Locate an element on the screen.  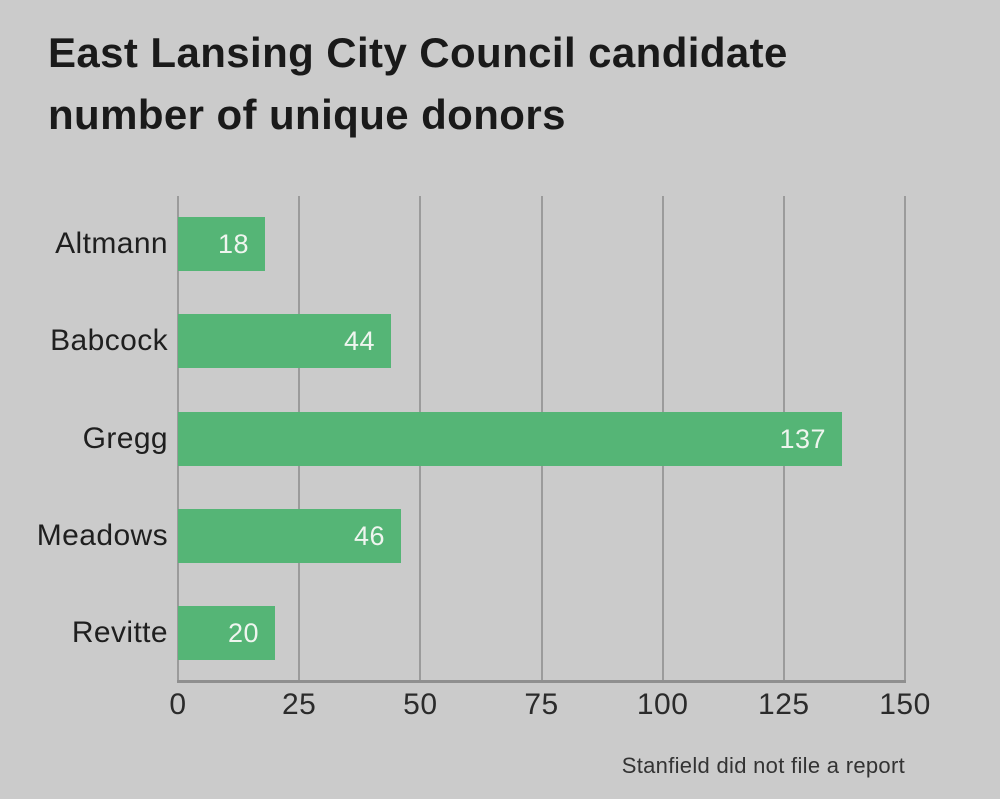
x-tick-label-125: 125 is located at coordinates (784, 704).